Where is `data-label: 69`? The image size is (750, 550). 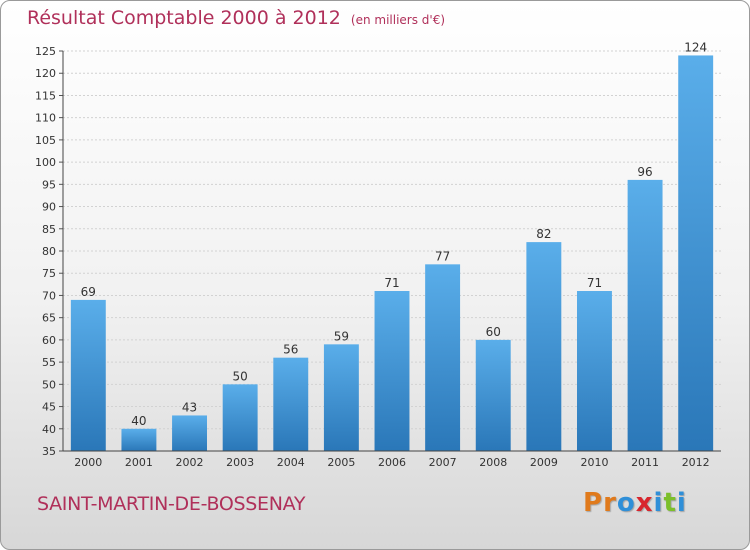 data-label: 69 is located at coordinates (88, 292).